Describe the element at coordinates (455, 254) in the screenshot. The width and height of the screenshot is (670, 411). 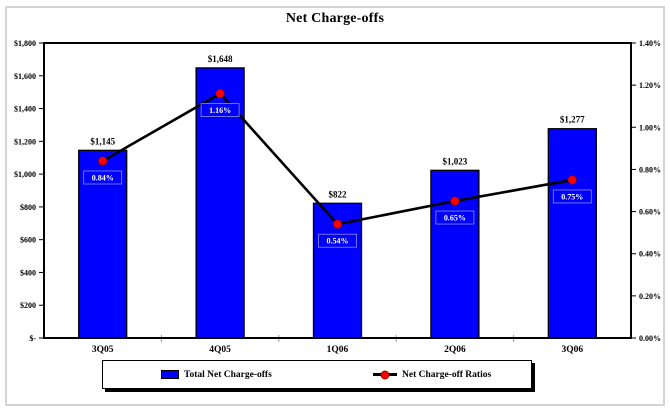
I see `bar-2Q06` at that location.